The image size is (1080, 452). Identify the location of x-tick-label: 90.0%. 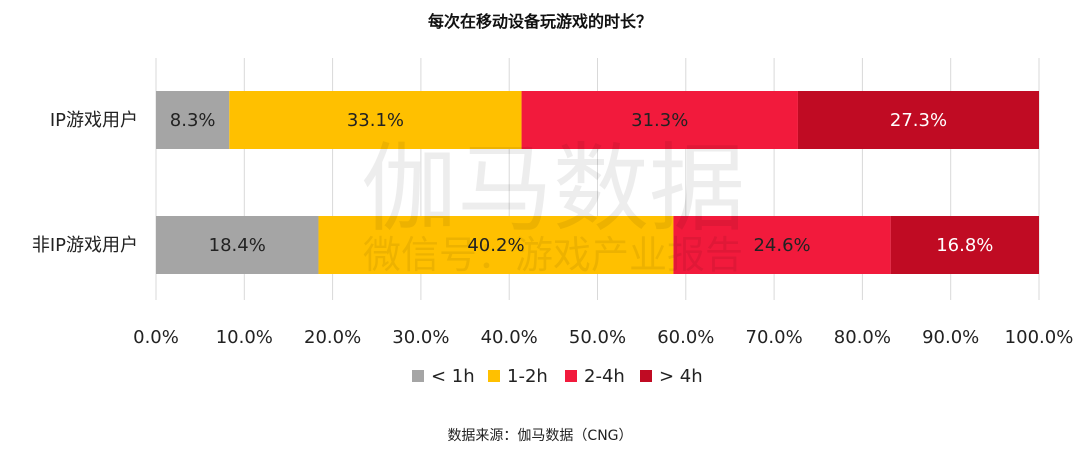
(950, 337).